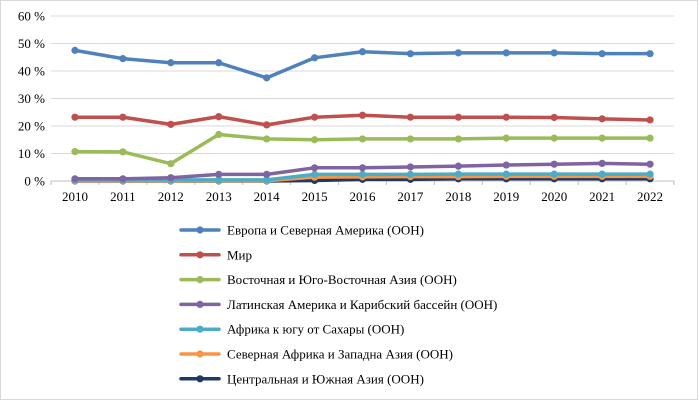 This screenshot has height=404, width=698. What do you see at coordinates (123, 196) in the screenshot?
I see `x-tick-label: 2011` at bounding box center [123, 196].